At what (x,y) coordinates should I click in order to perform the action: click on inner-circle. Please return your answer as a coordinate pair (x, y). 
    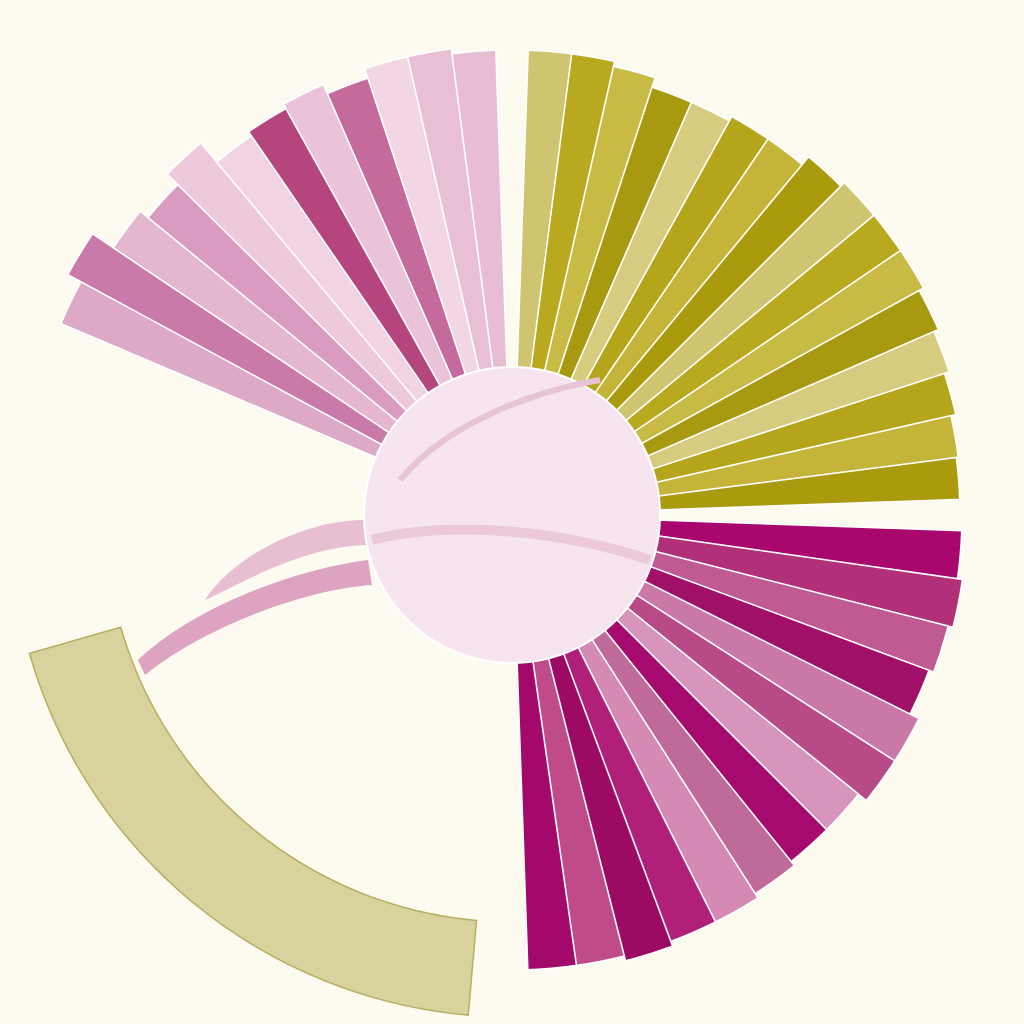
    Looking at the image, I should click on (512, 515).